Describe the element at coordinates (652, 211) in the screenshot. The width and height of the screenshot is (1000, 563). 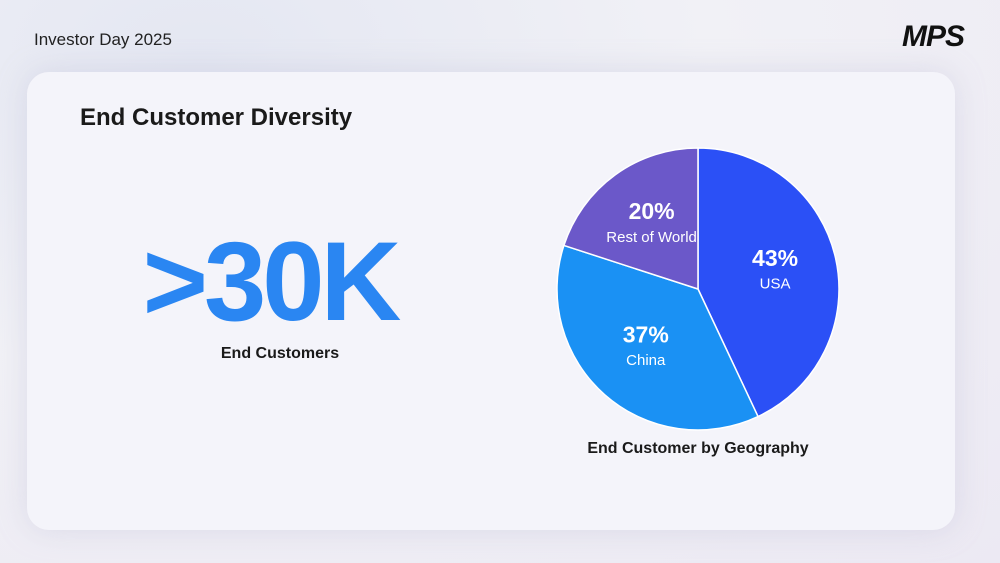
I see `slice-value-label: 20%` at that location.